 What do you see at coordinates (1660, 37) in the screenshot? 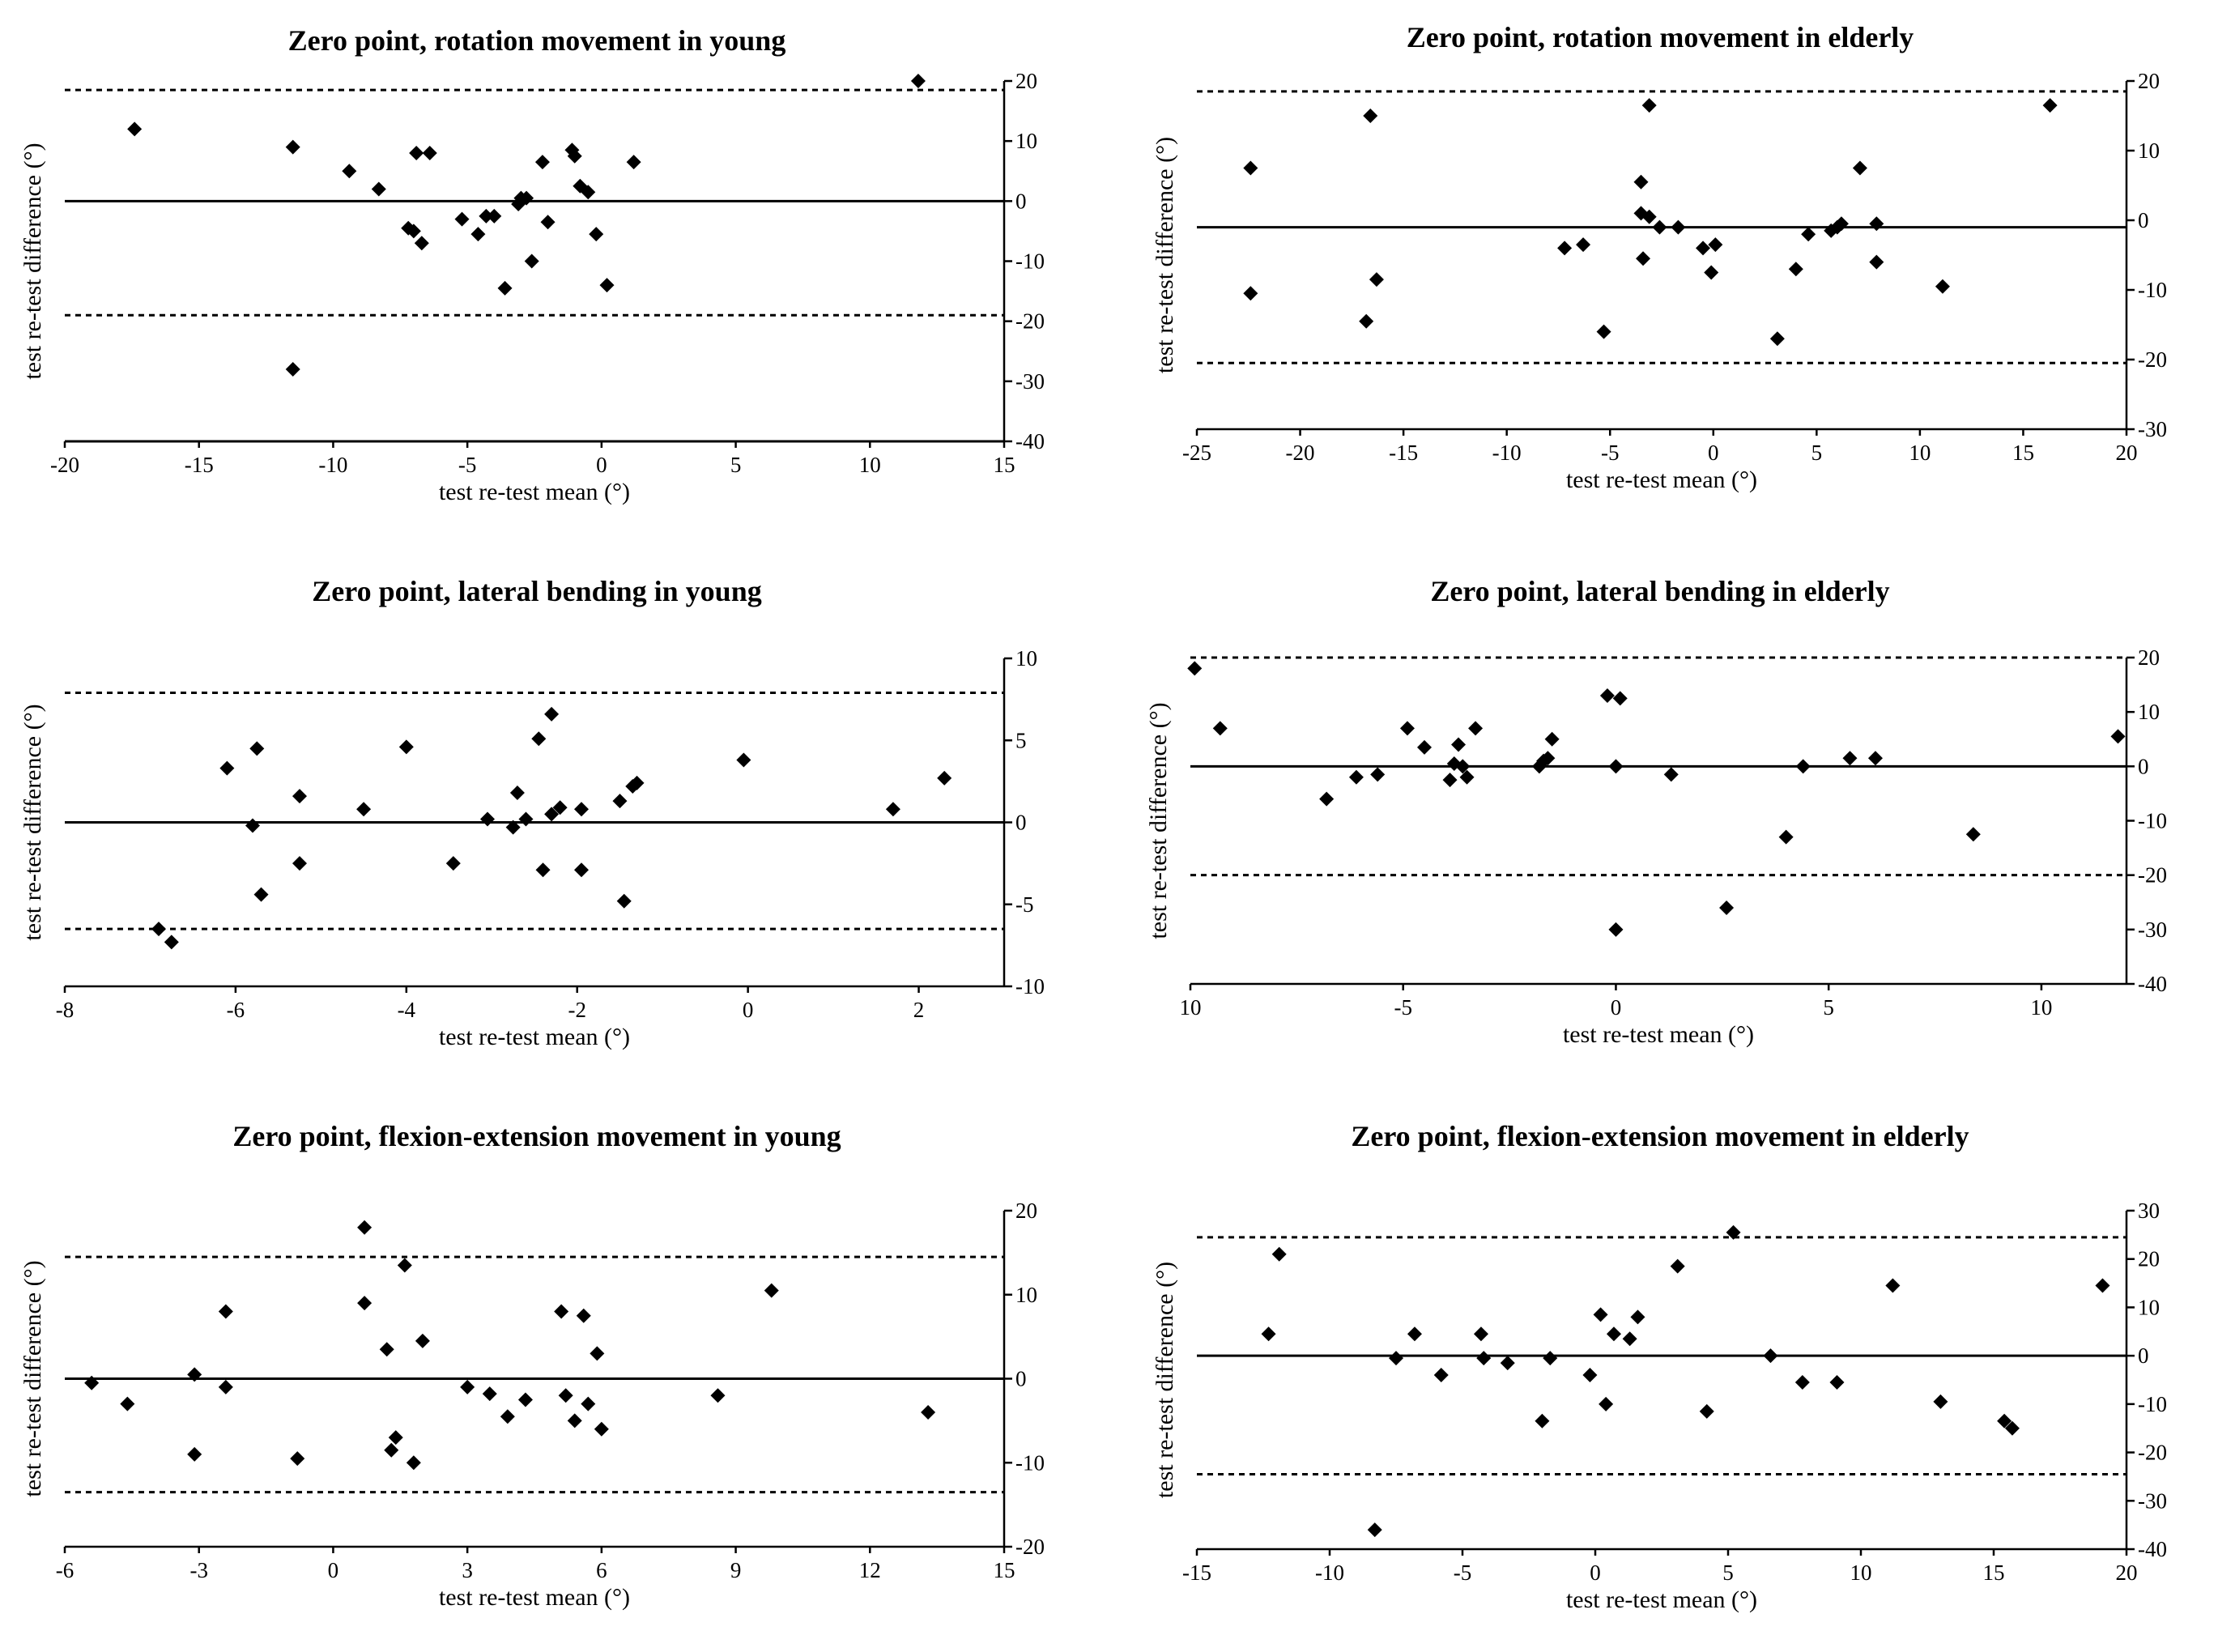
I see `chart-title: Zero point, rotation movement in elderly` at bounding box center [1660, 37].